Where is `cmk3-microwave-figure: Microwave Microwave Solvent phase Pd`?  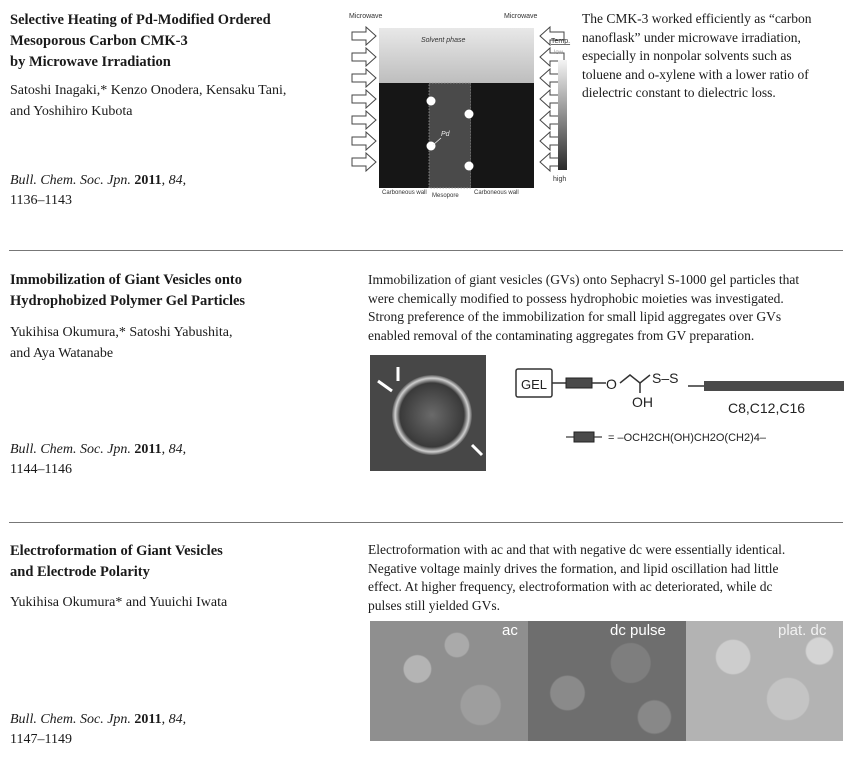 cmk3-microwave-figure: Microwave Microwave Solvent phase Pd is located at coordinates (461, 108).